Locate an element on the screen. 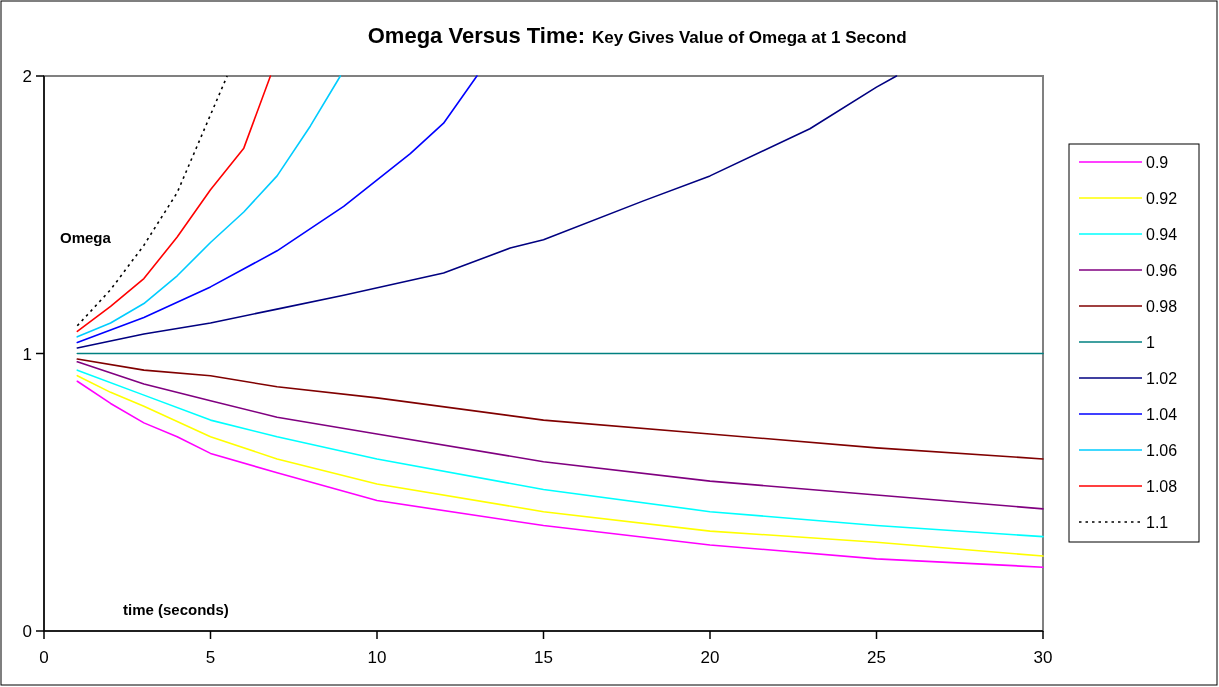 The image size is (1219, 687). x-tick-label: 5 is located at coordinates (210, 657).